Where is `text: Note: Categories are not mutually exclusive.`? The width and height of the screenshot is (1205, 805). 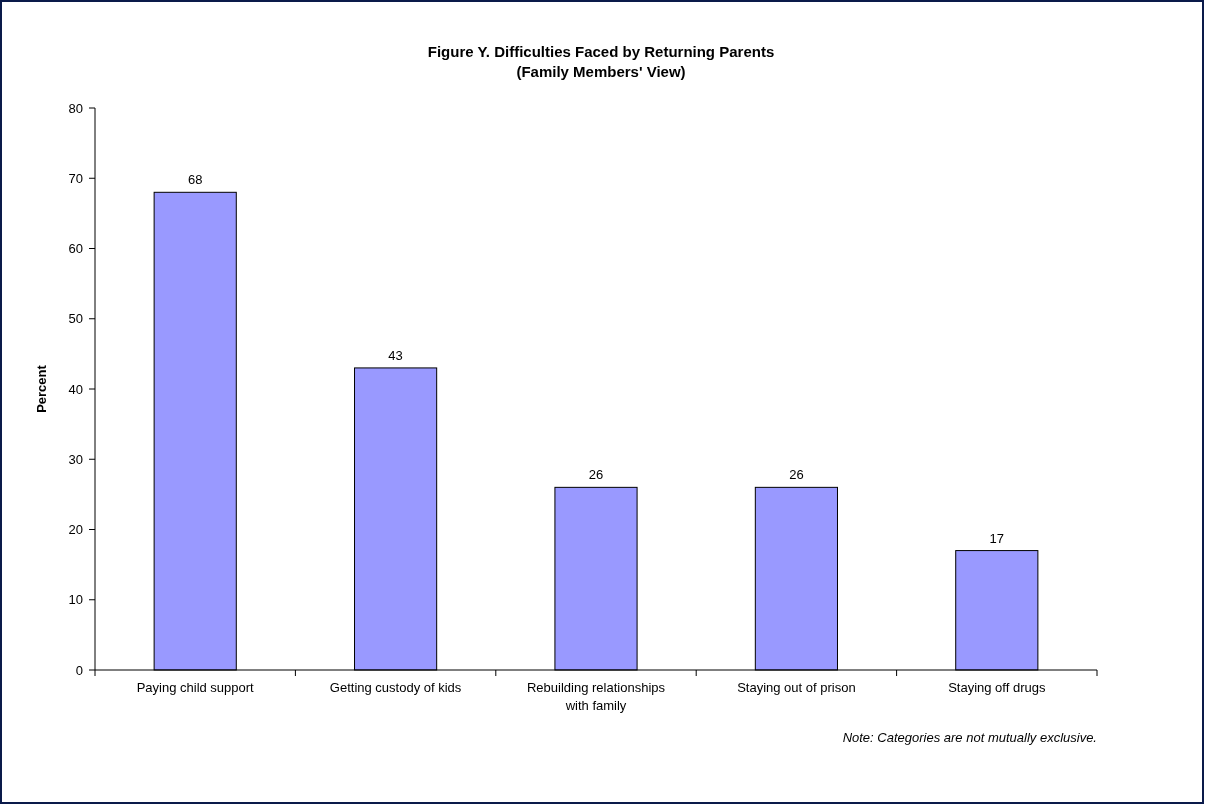
text: Note: Categories are not mutually exclusive. is located at coordinates (969, 737).